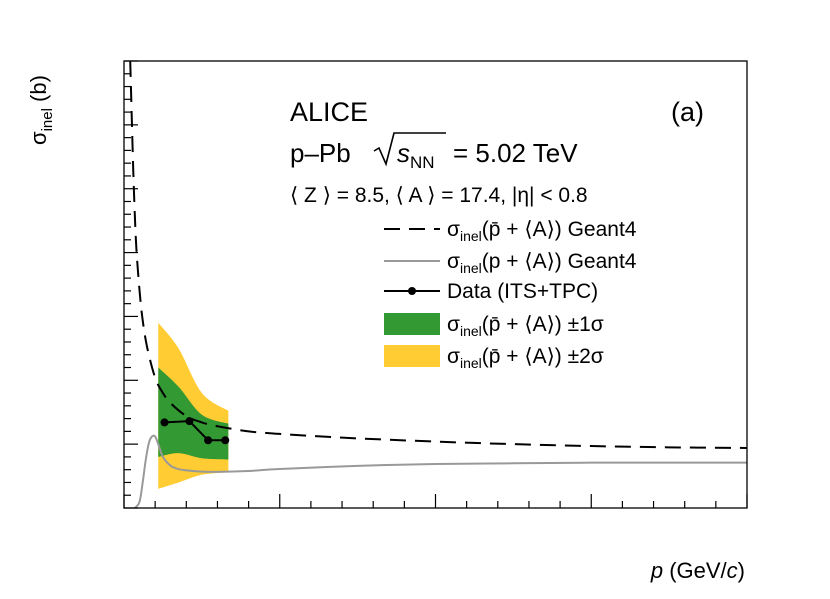 This screenshot has width=830, height=599. Describe the element at coordinates (515, 153) in the screenshot. I see `svg-text: = 5.02 TeV` at that location.